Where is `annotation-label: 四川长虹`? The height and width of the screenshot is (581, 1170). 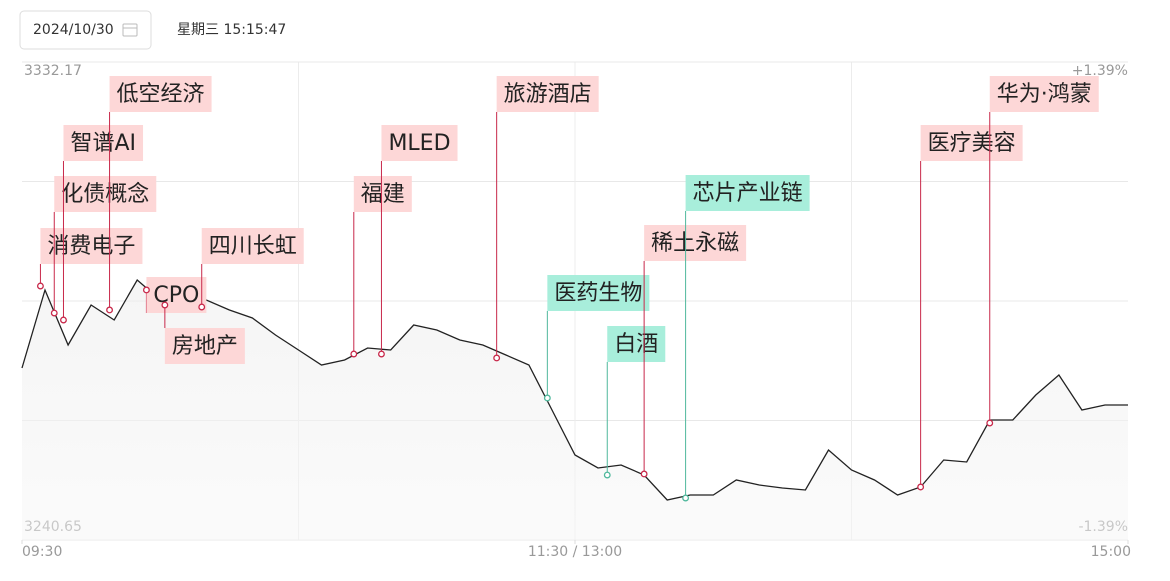
annotation-label: 四川长虹 is located at coordinates (253, 246).